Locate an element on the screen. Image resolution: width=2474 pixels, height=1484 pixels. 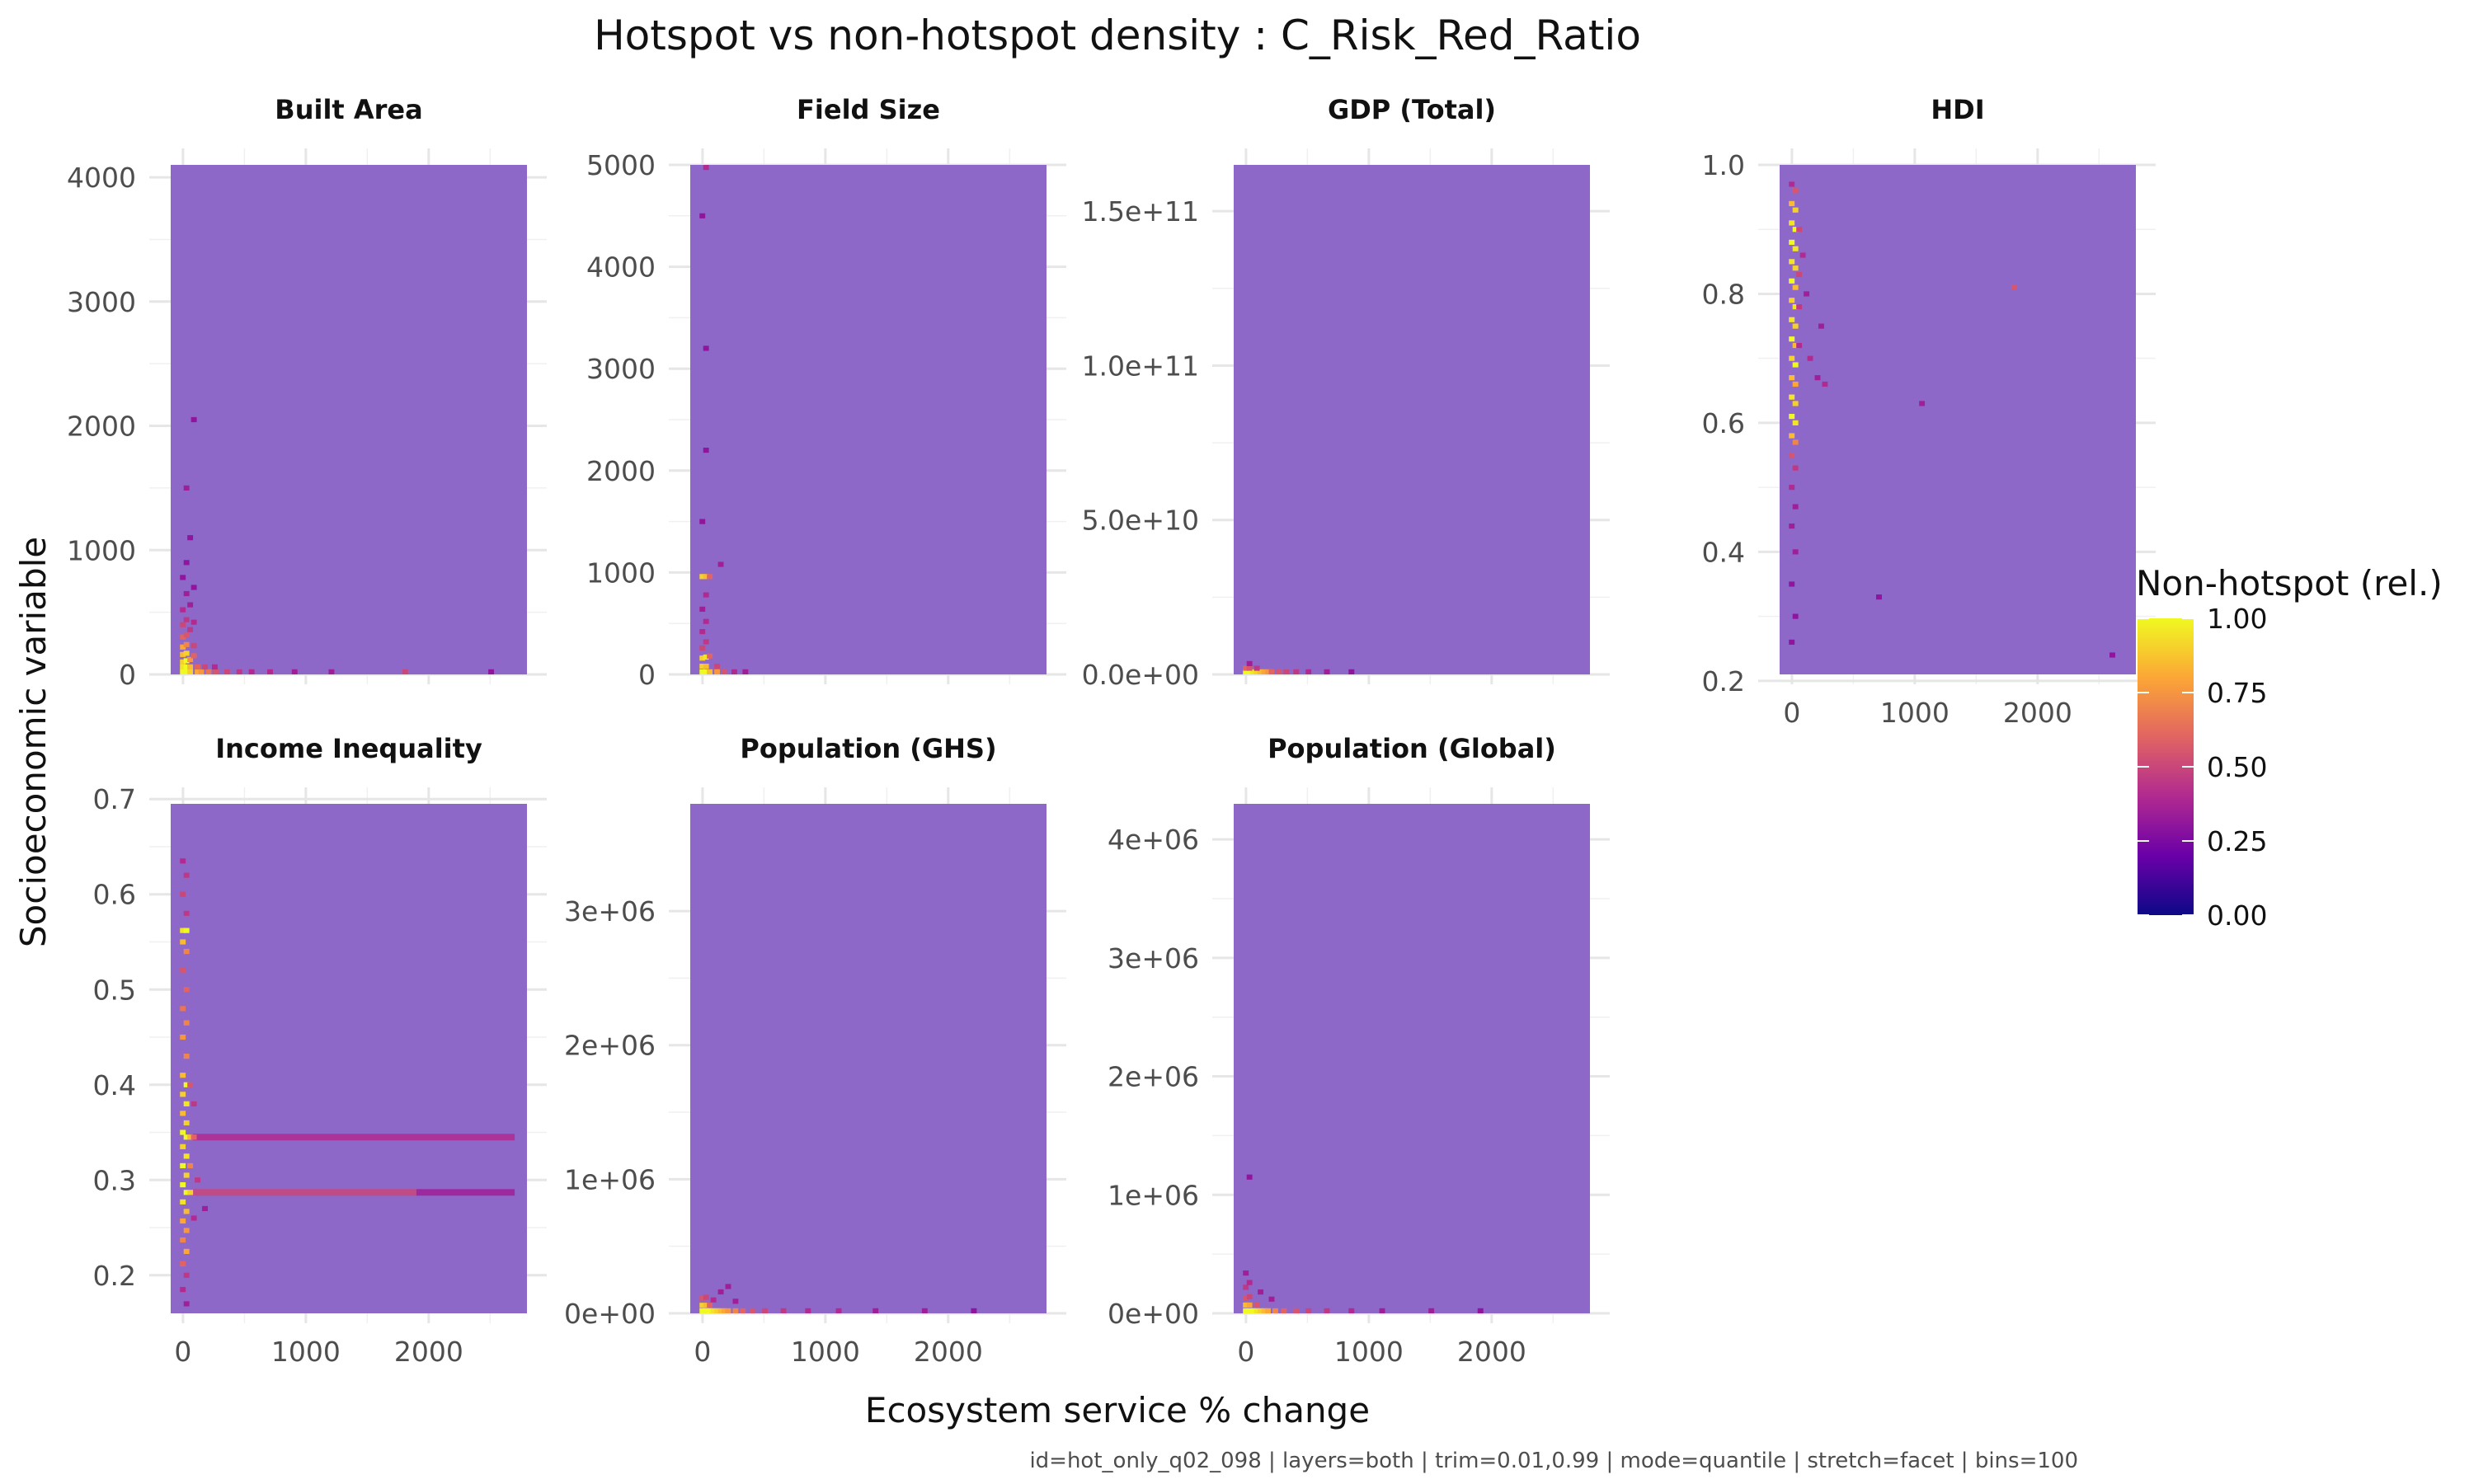
y-tick-label: 5000 is located at coordinates (621, 165).